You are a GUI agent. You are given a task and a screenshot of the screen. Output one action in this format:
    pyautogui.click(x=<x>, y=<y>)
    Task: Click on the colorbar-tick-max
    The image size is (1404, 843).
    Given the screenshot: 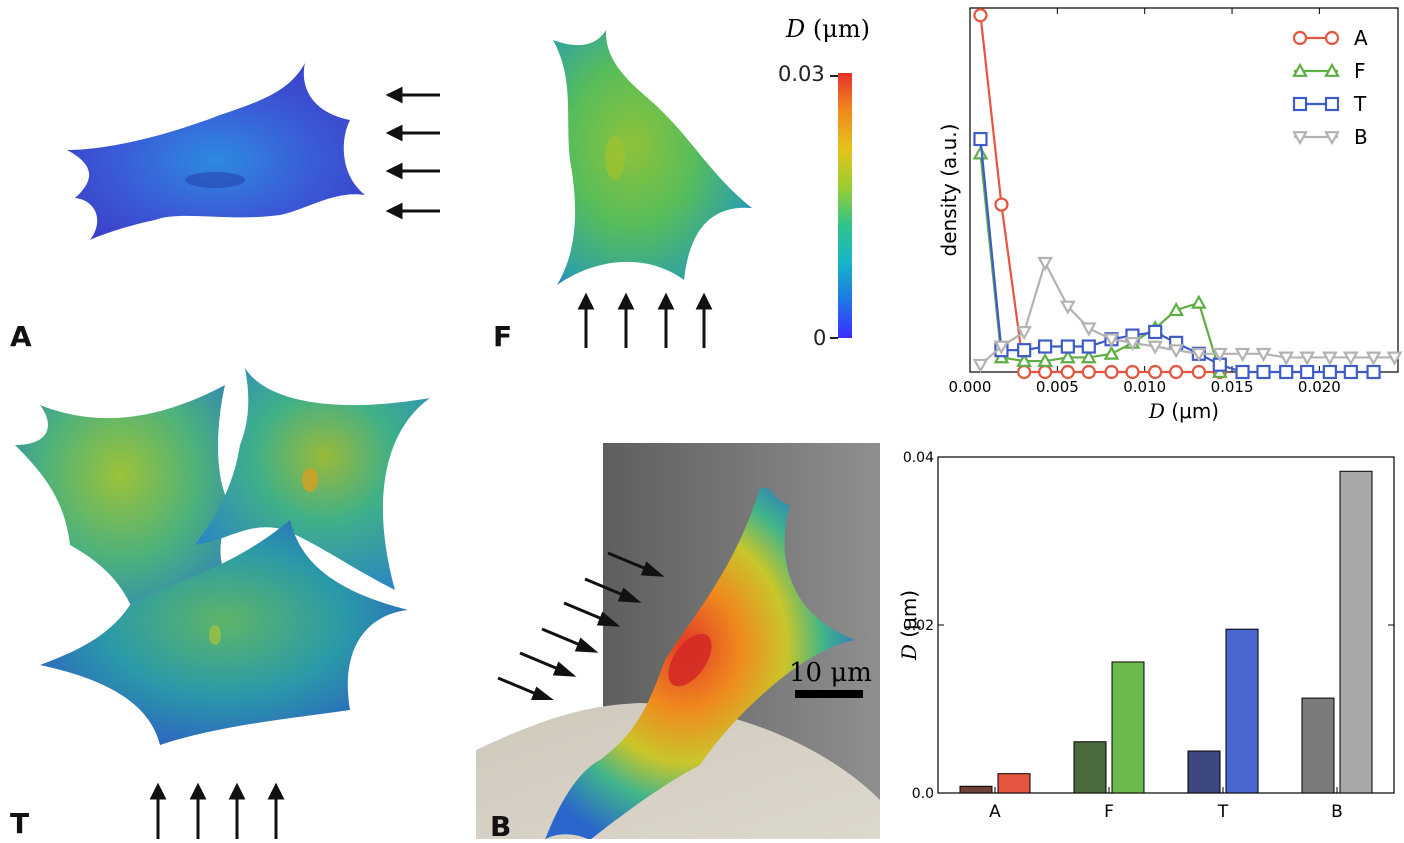 What is the action you would take?
    pyautogui.click(x=834, y=76)
    